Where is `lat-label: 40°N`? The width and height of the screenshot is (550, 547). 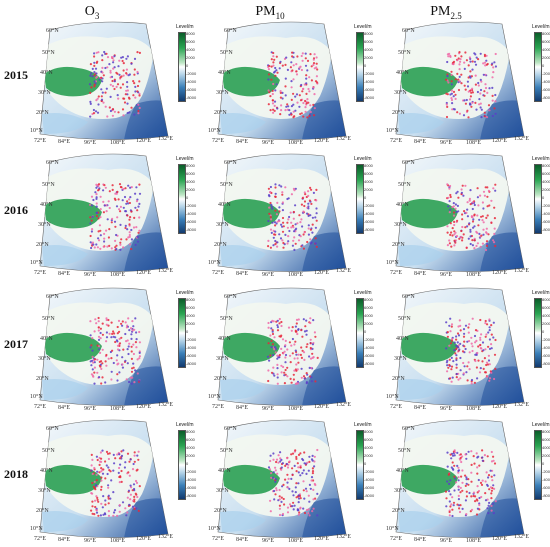 lat-label: 40°N is located at coordinates (224, 72).